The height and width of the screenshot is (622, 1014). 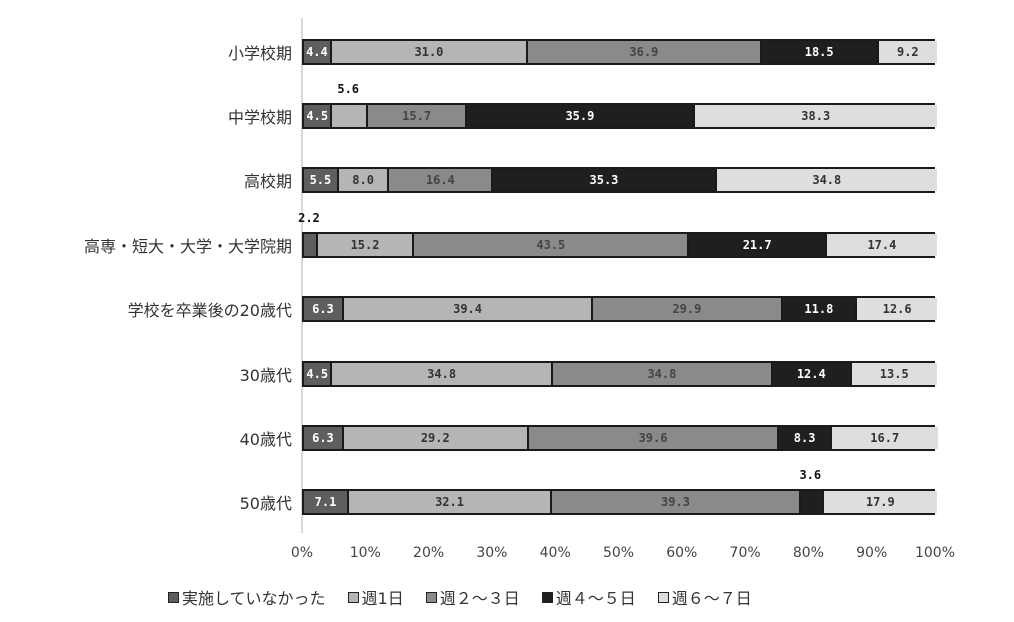 I want to click on x-tick-label: 40%, so click(x=555, y=553).